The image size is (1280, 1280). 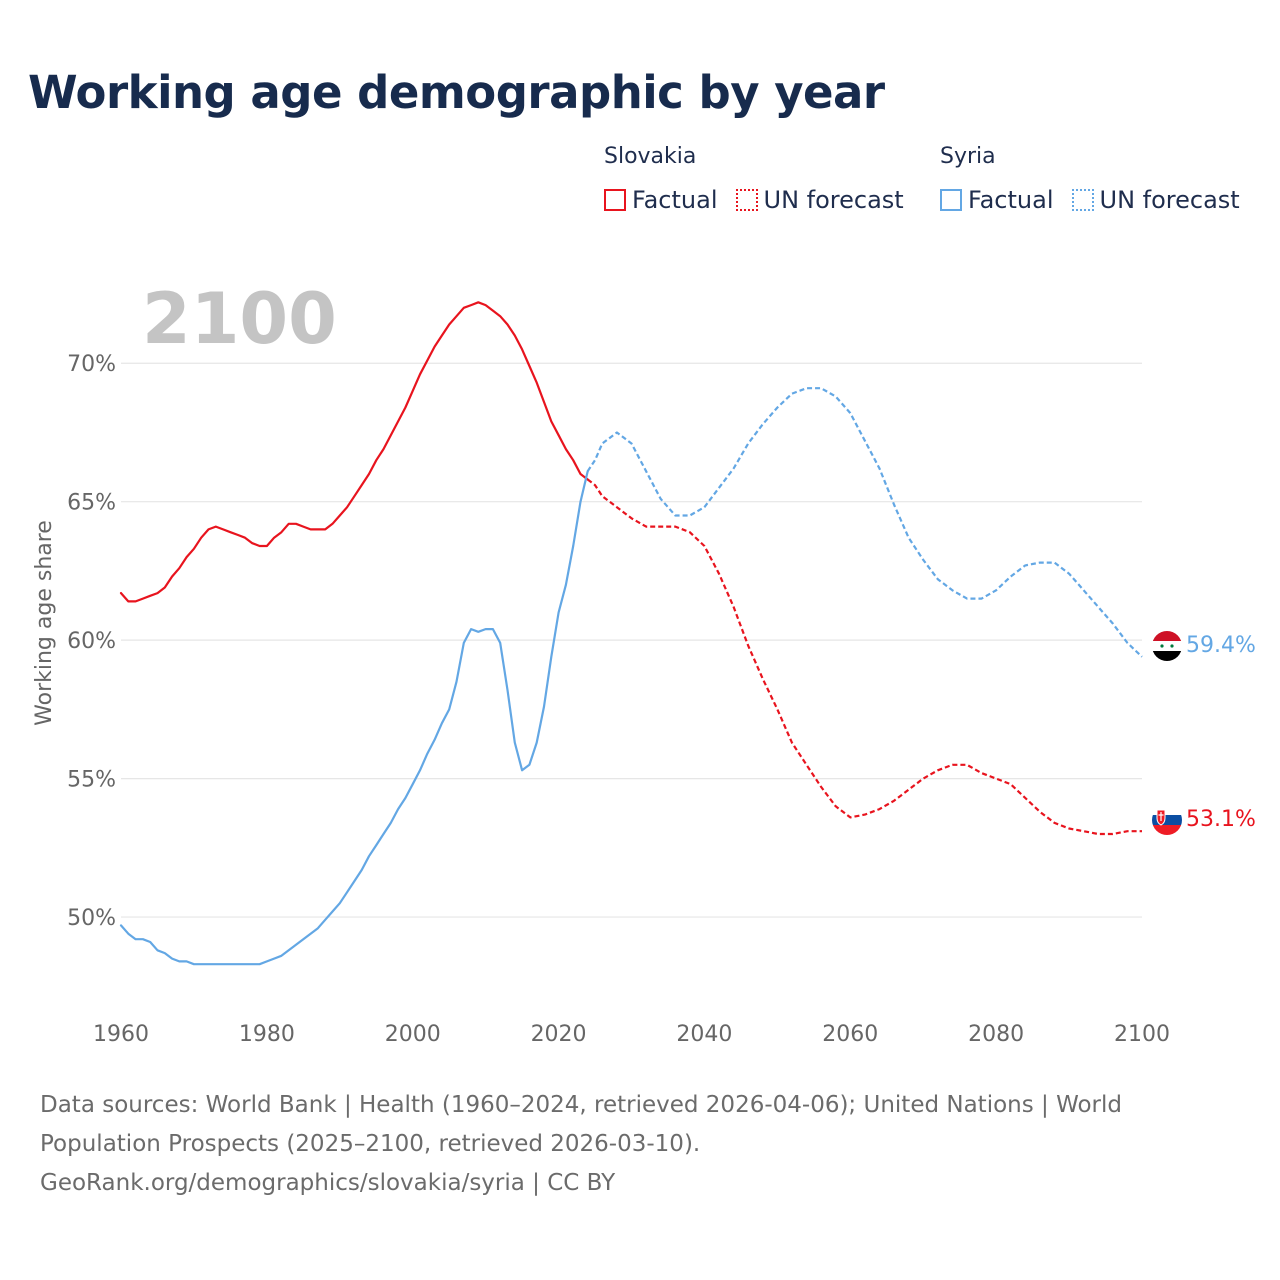 I want to click on legend-group-slovakia: Slovakia Factual UN forecast, so click(x=754, y=179).